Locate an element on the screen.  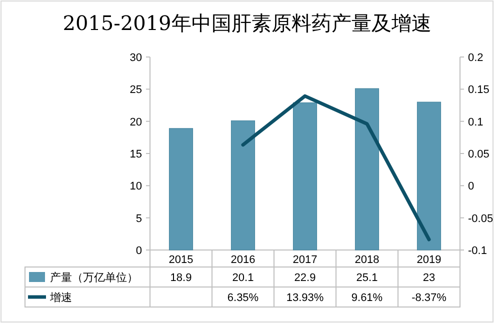
legend-label: 增速 is located at coordinates (60, 297).